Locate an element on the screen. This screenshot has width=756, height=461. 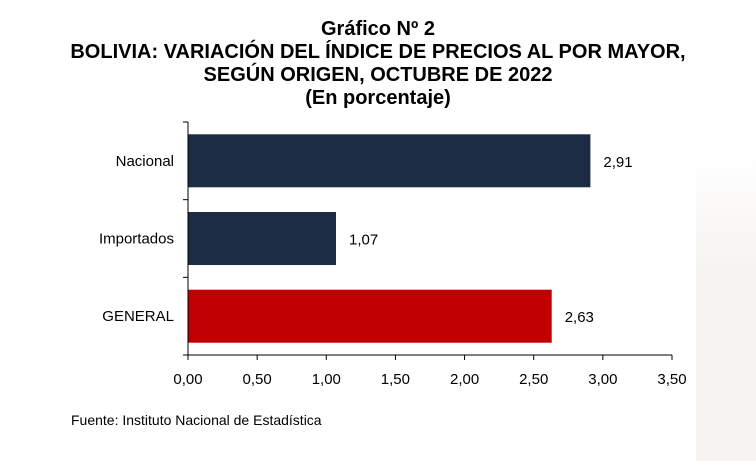
chart-subtitle: (En porcentaje) is located at coordinates (378, 98).